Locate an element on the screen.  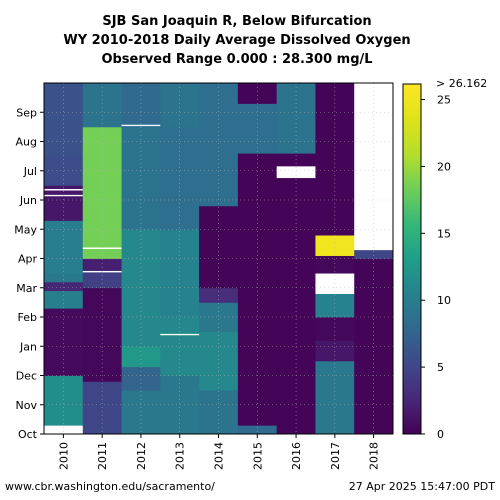
y-axis: Oct Nov Dec Jan Feb Mar Apr May Jun Jul Aug Sep is located at coordinates (29, 273).